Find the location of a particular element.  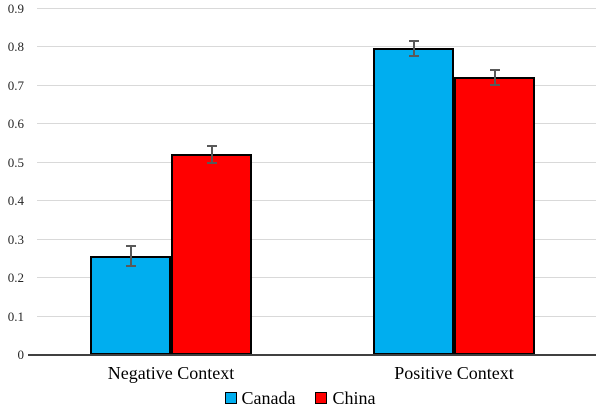

bar-china-positive-context is located at coordinates (494, 216).